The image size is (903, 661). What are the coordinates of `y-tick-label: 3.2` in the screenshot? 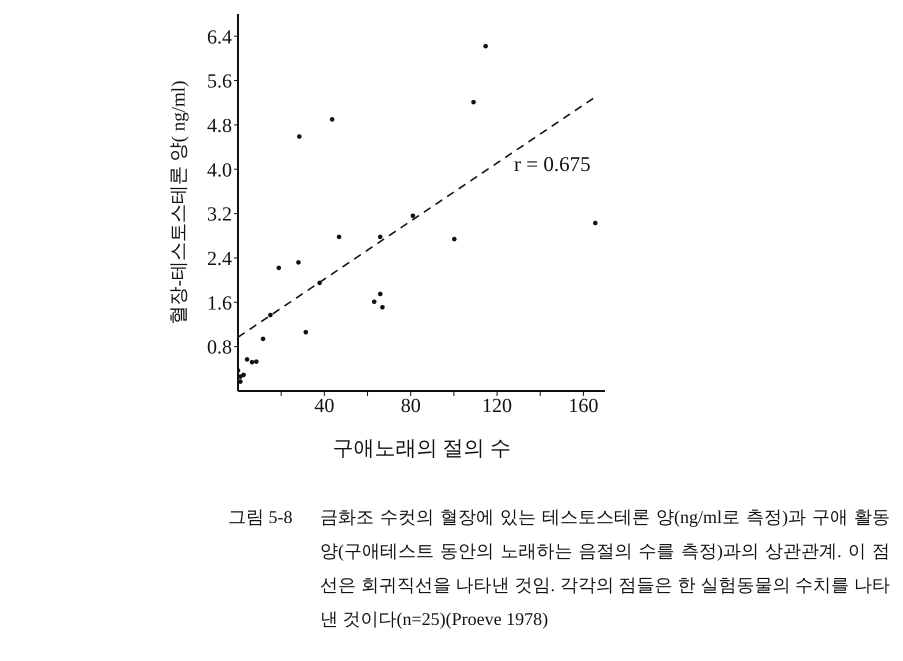 It's located at (219, 215).